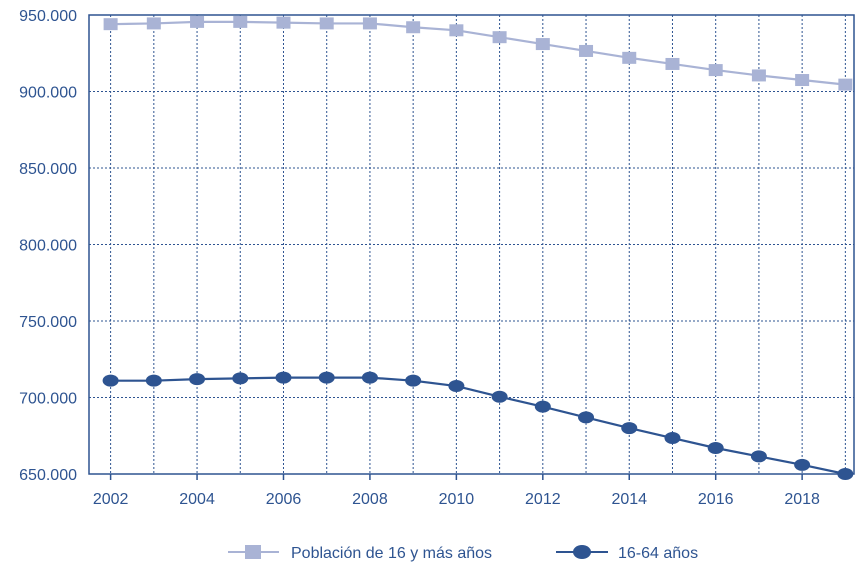 This screenshot has width=859, height=572. What do you see at coordinates (48, 169) in the screenshot?
I see `y-tick-label: 850.000` at bounding box center [48, 169].